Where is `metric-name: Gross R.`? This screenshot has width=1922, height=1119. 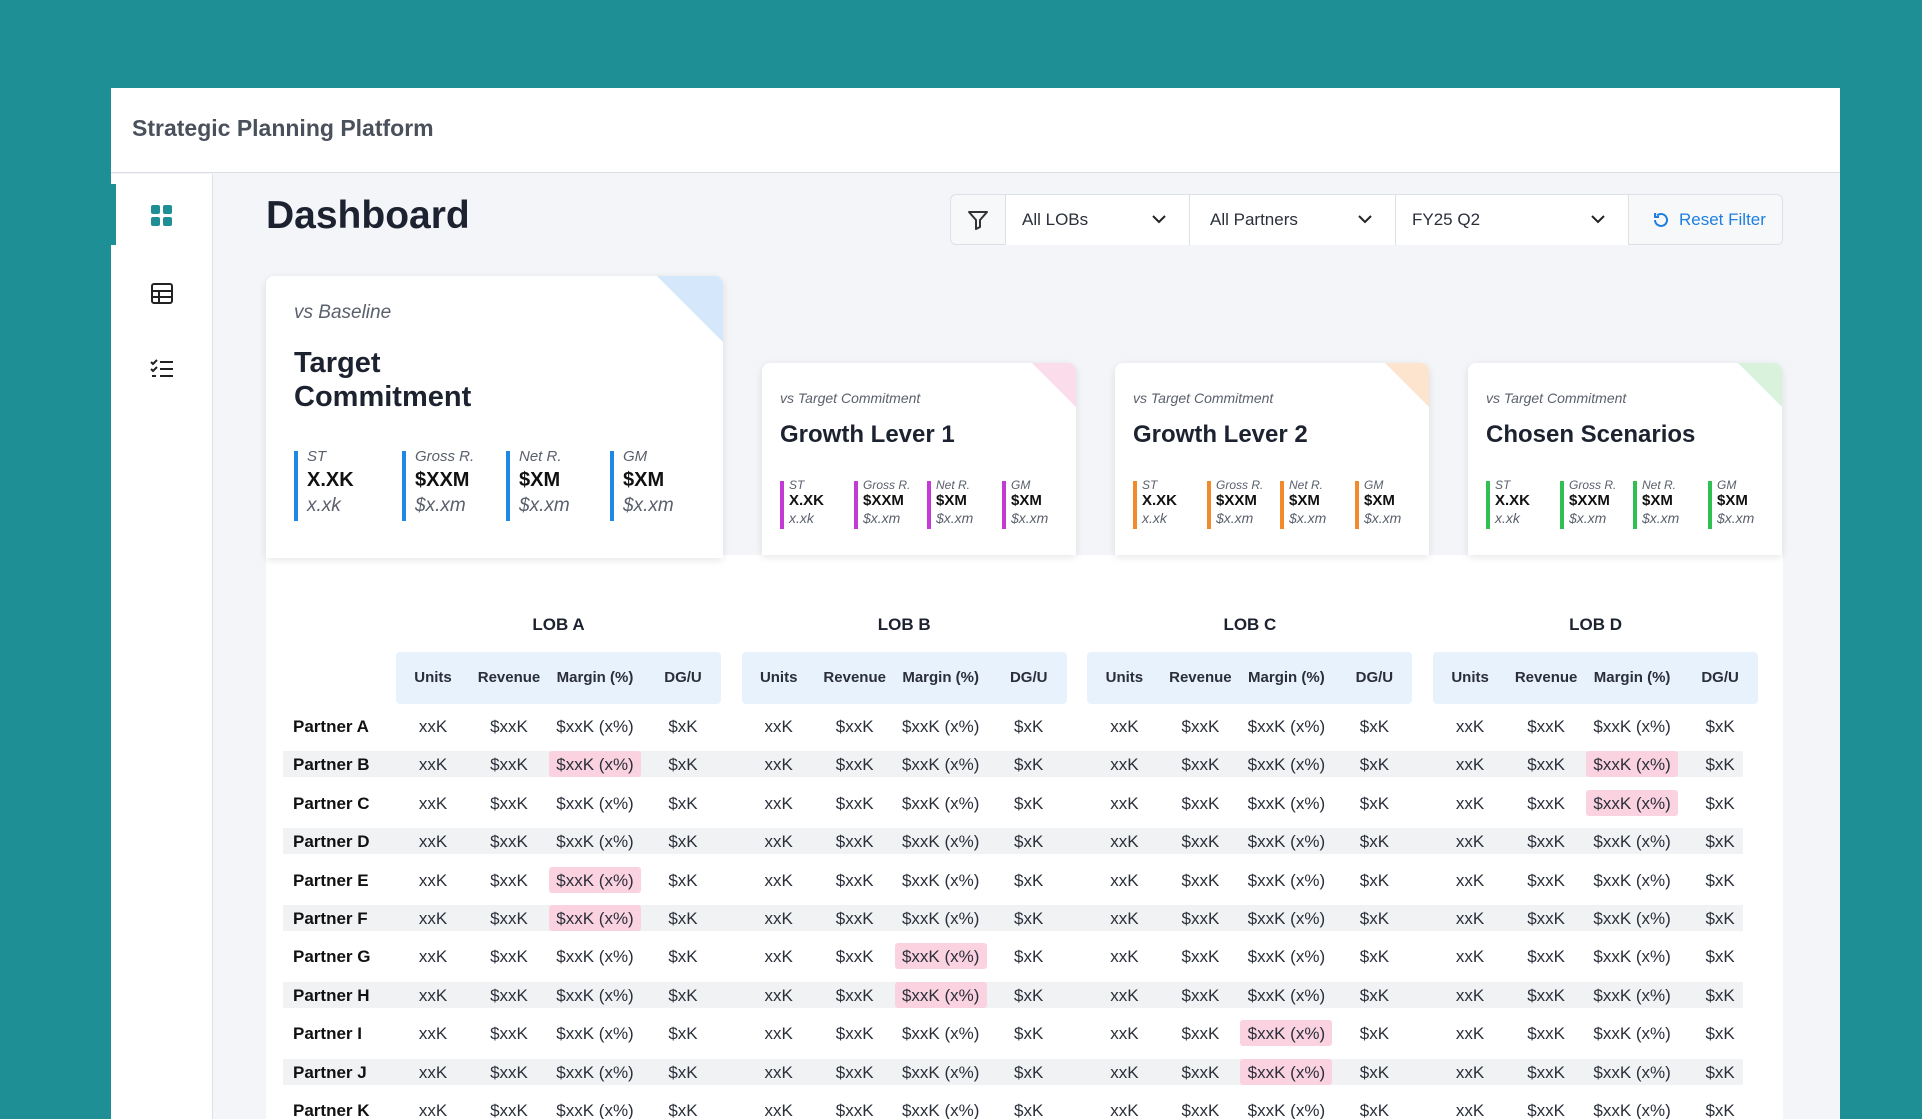
metric-name: Gross R. is located at coordinates (887, 485).